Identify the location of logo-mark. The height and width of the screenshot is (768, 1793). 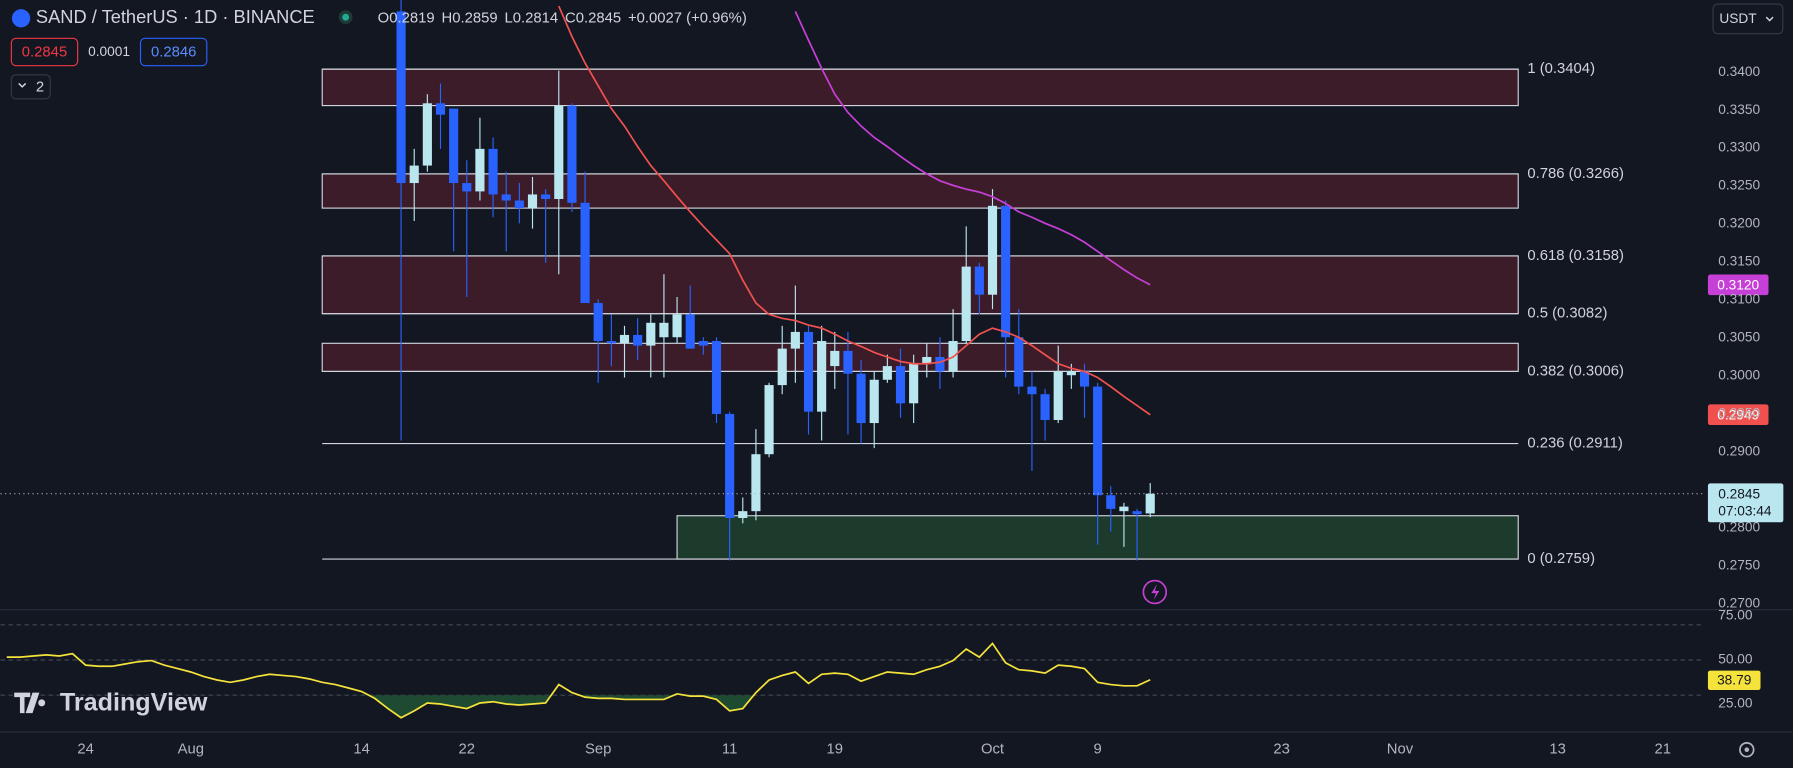
(30, 703).